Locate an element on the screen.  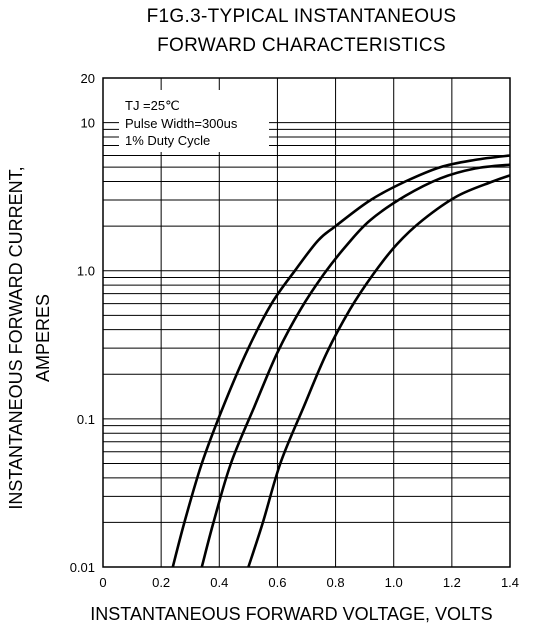
x-tick-label: 1.2 is located at coordinates (452, 582).